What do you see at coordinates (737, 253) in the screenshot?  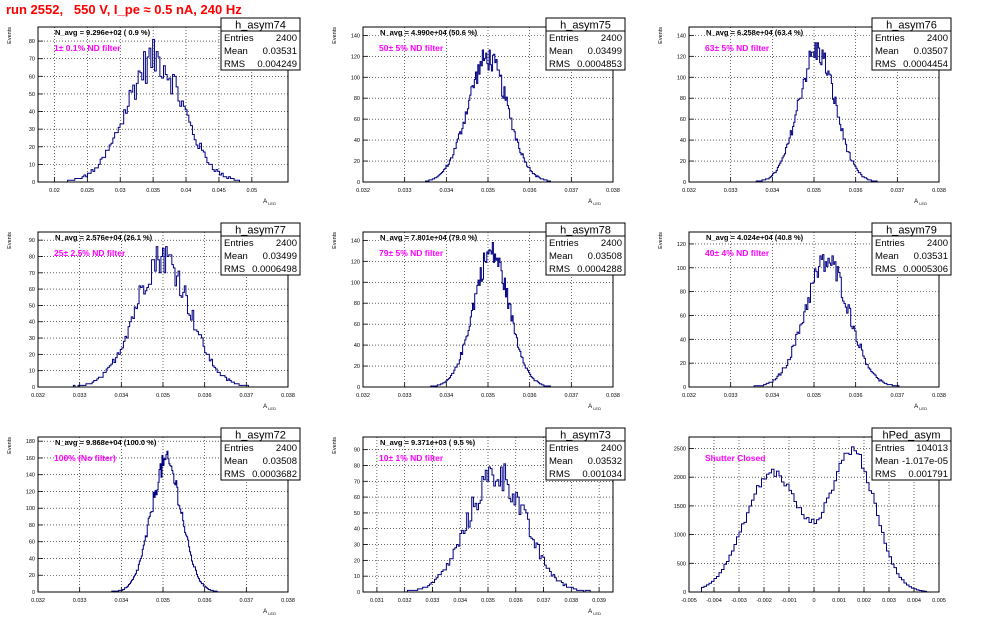 I see `filter-label: 40± 4% ND filter` at bounding box center [737, 253].